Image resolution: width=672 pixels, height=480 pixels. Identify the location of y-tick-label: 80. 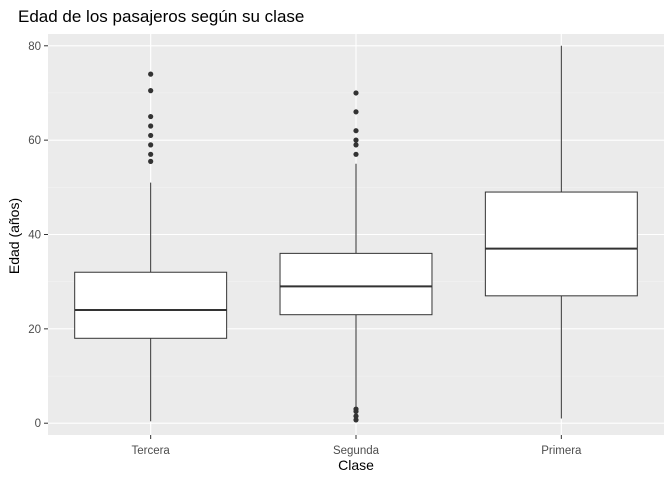
(34, 47).